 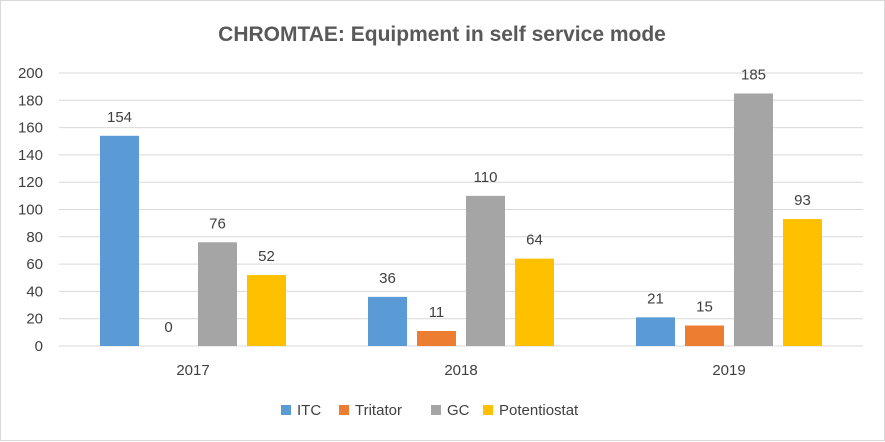 What do you see at coordinates (430, 410) in the screenshot?
I see `legend: ITC Tritator GC Potentiostat` at bounding box center [430, 410].